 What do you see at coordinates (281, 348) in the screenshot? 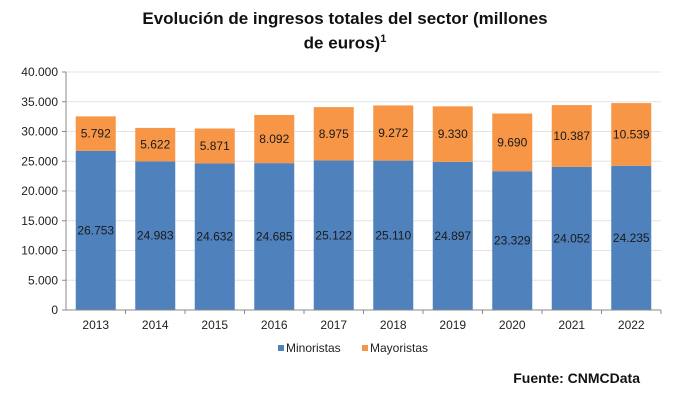
I see `legend-swatch-minoristas` at bounding box center [281, 348].